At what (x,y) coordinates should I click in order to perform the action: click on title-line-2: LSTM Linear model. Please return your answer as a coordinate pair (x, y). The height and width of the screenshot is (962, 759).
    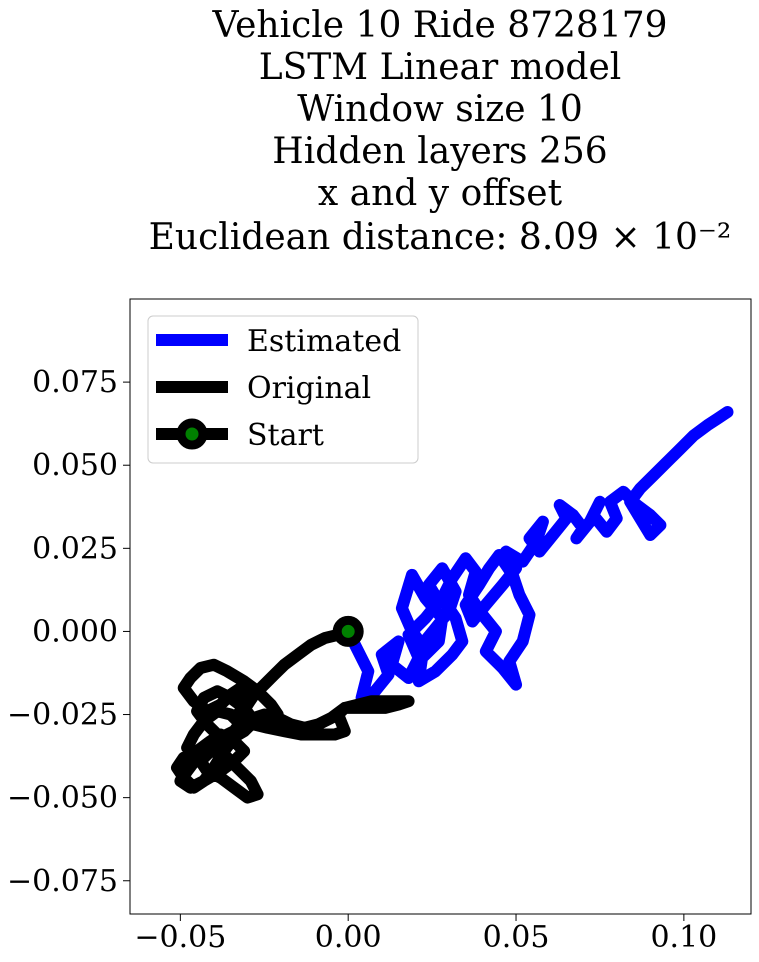
    Looking at the image, I should click on (440, 67).